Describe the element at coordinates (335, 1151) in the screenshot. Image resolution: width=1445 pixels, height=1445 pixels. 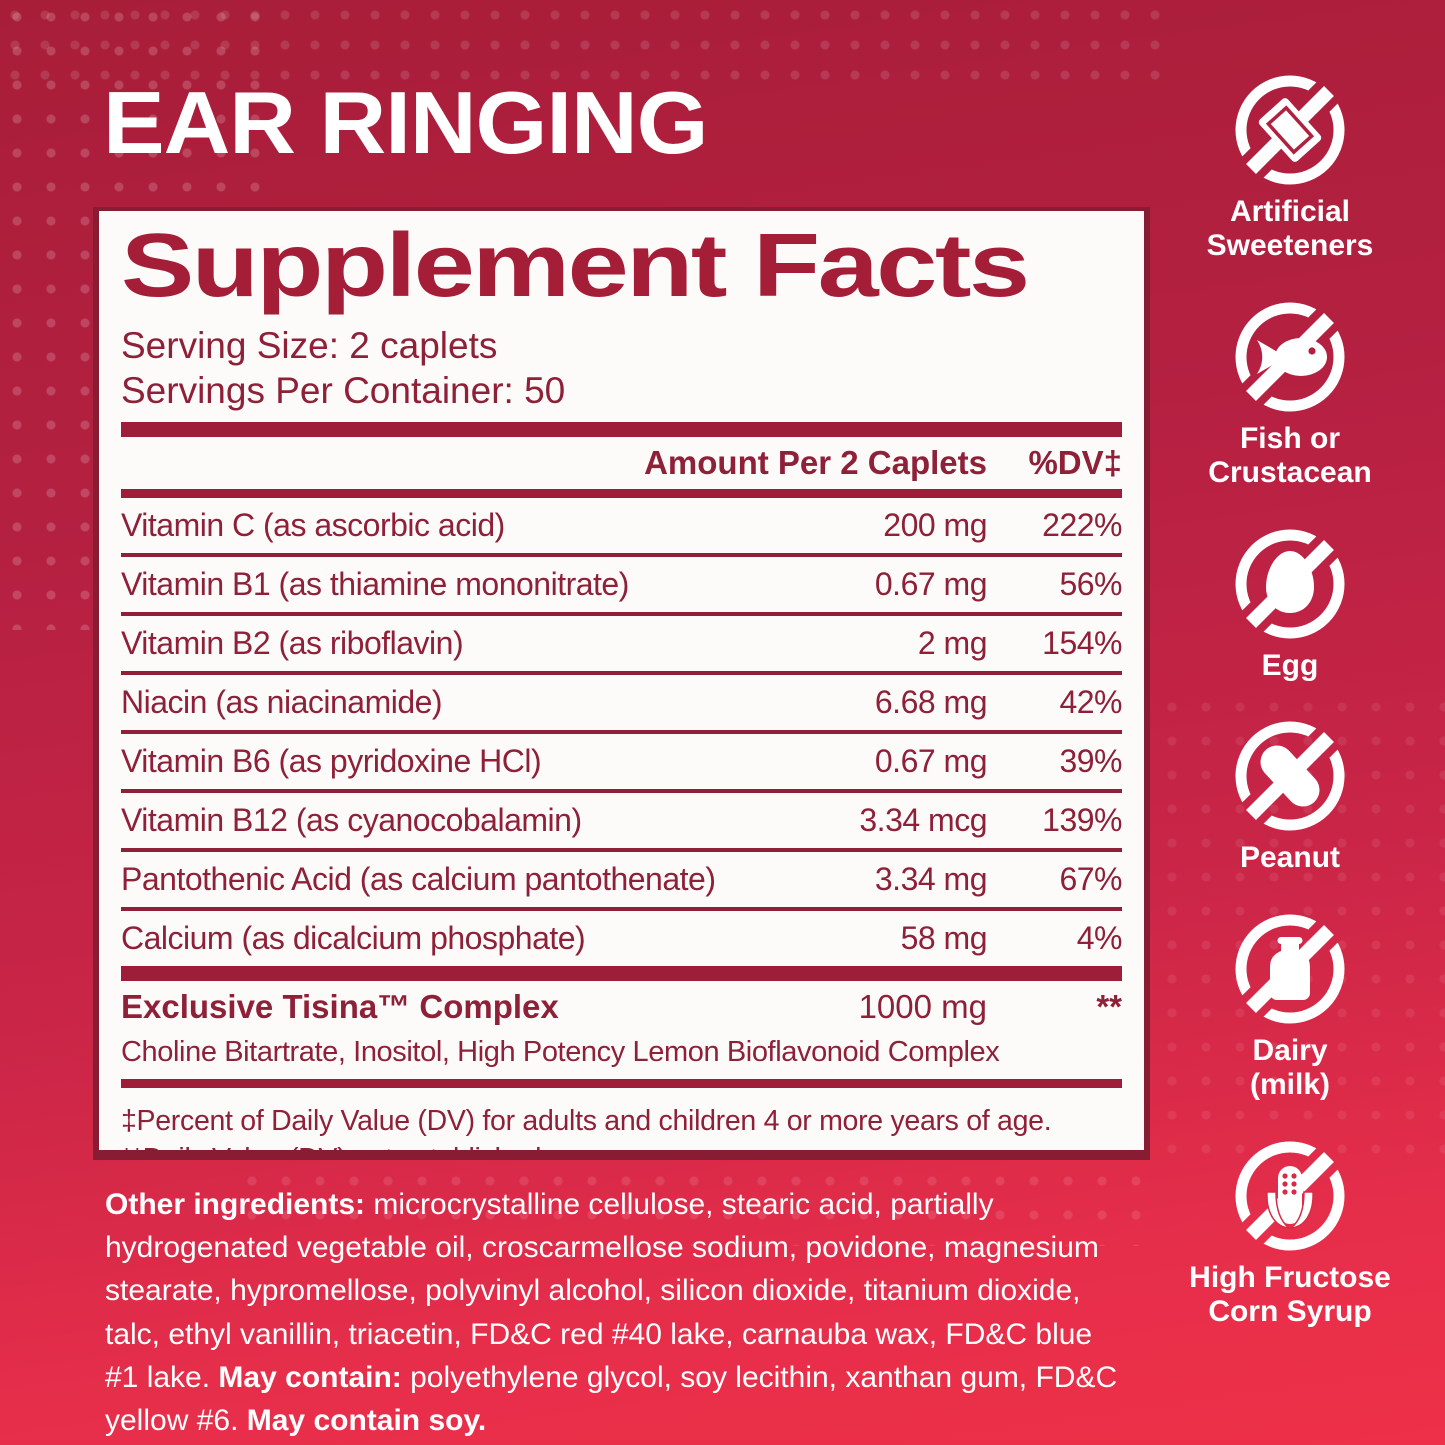
I see `footnote-not-established: **Daily Value (DV) not established.` at that location.